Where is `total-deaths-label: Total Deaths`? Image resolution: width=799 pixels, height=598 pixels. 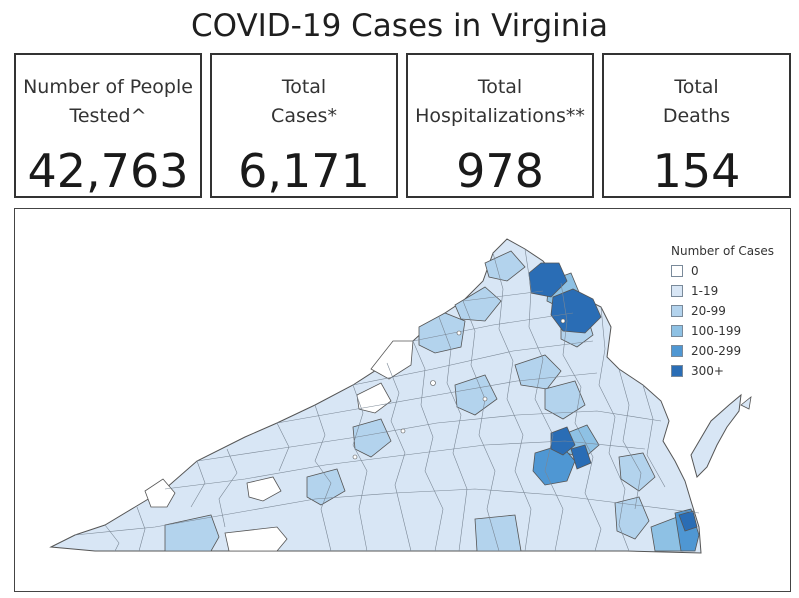
total-deaths-label: Total Deaths is located at coordinates (696, 101).